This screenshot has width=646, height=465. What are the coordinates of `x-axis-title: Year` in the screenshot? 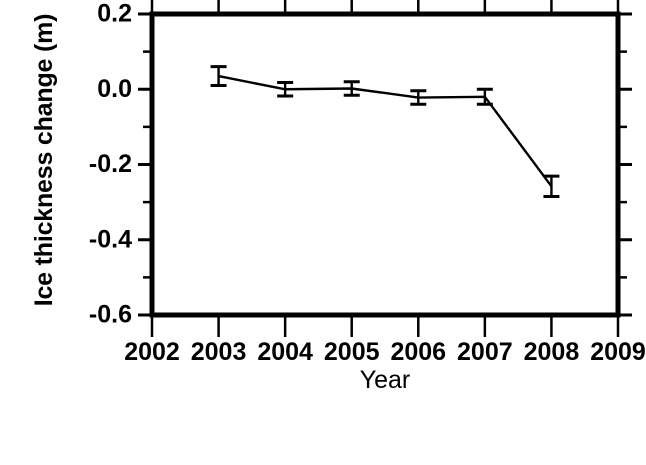 It's located at (385, 380).